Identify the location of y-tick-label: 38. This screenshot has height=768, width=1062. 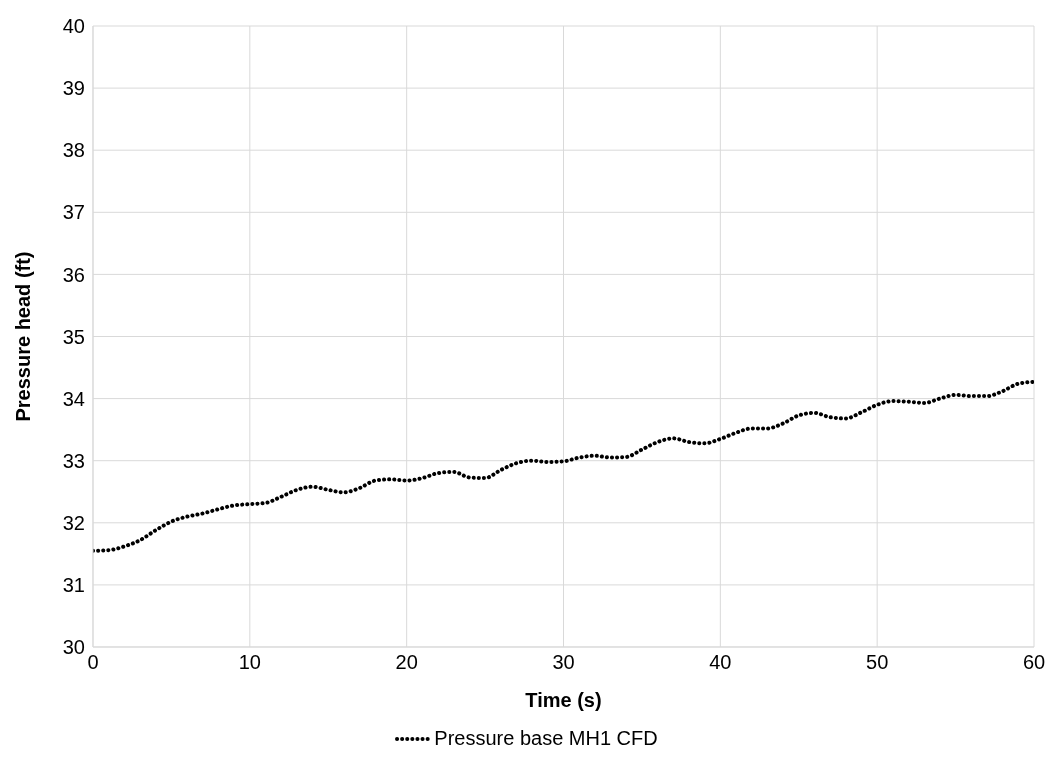
(73, 150).